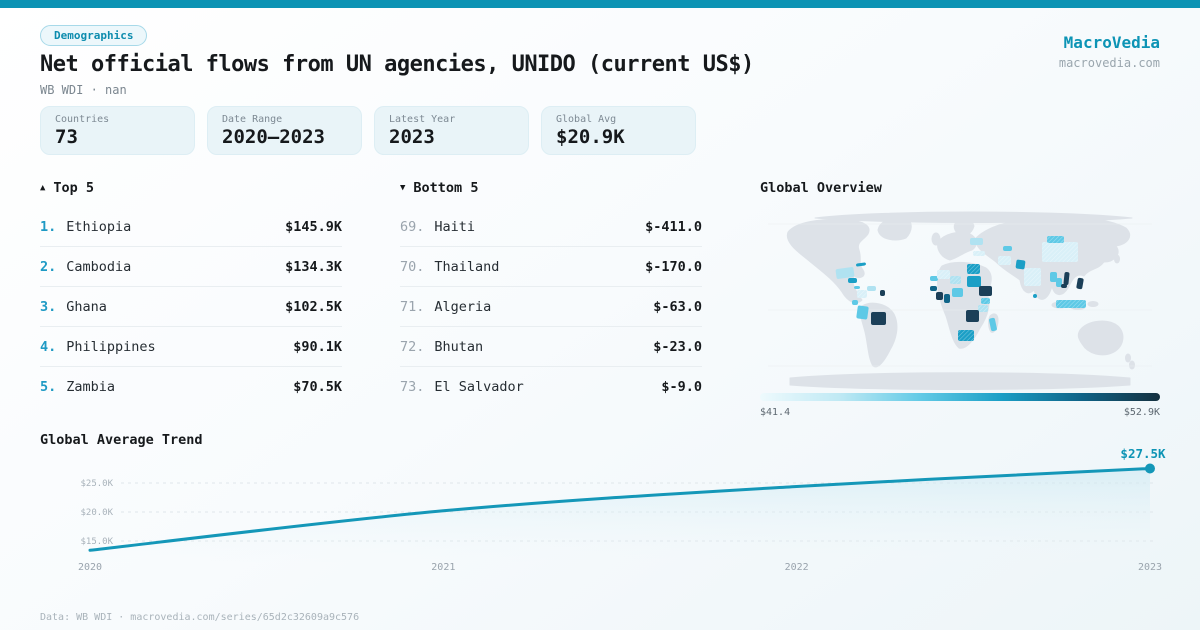 This screenshot has height=630, width=1200. What do you see at coordinates (551, 188) in the screenshot?
I see `bottom5-header: ▼ Bottom 5` at bounding box center [551, 188].